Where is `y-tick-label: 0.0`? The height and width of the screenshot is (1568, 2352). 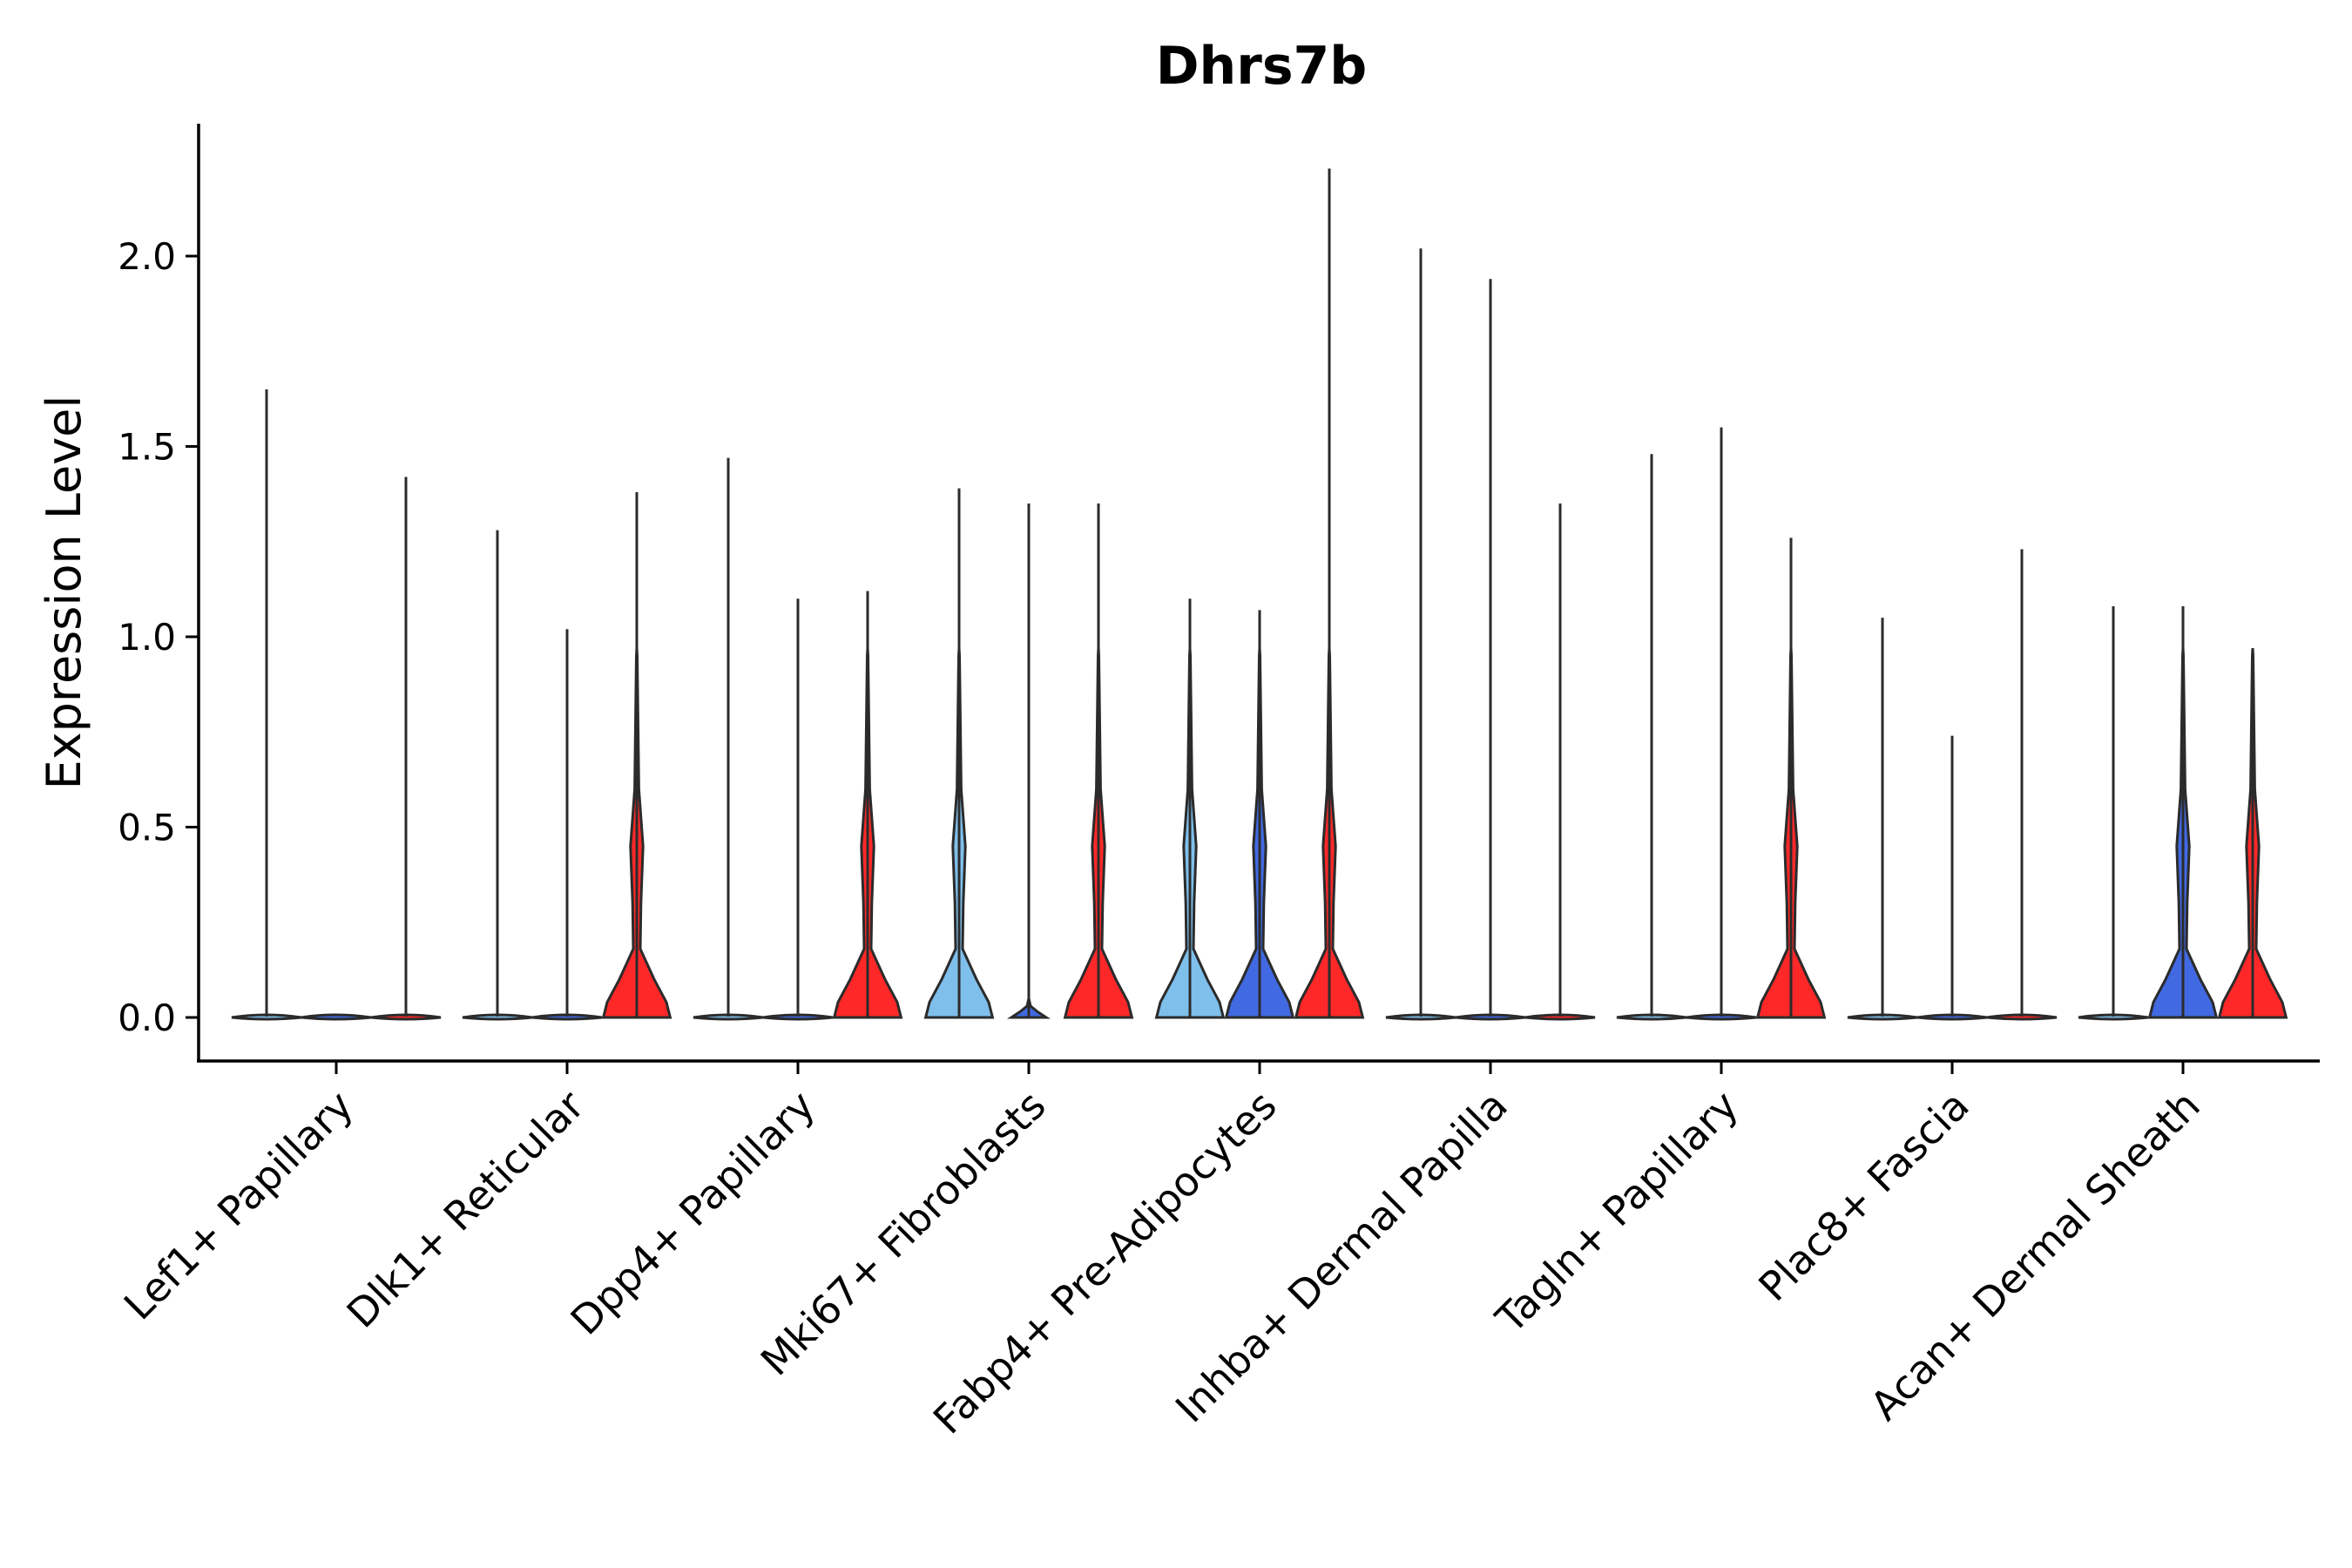 y-tick-label: 0.0 is located at coordinates (147, 1018).